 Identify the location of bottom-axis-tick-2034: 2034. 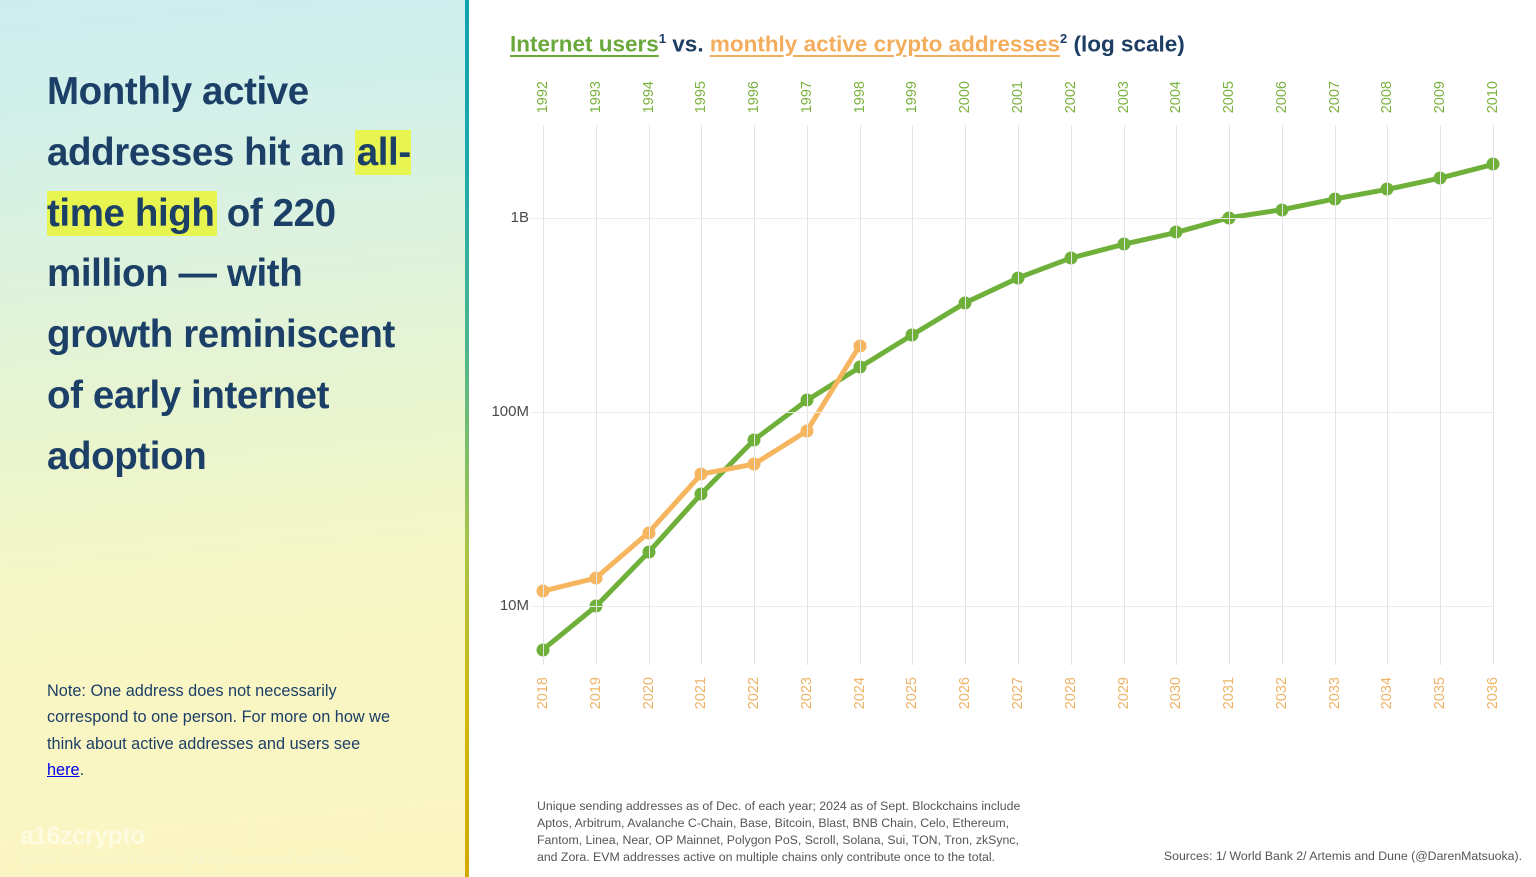
(1387, 693).